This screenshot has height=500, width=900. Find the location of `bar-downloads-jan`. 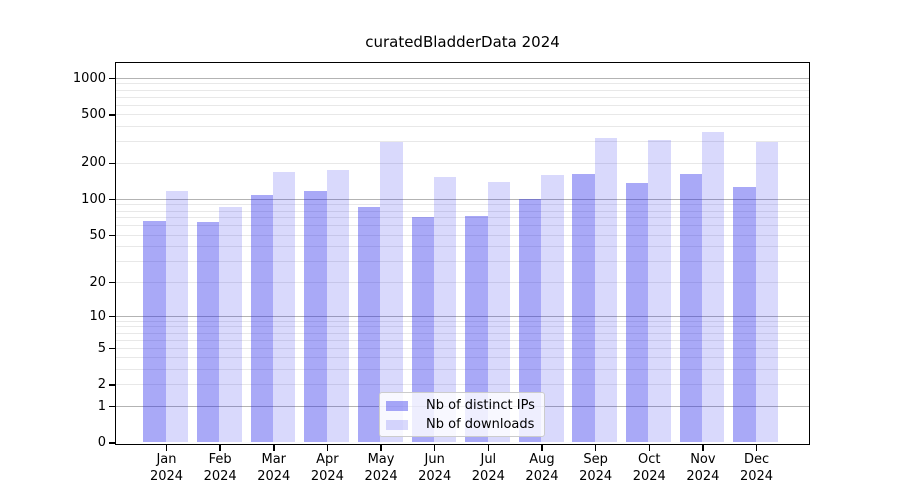

bar-downloads-jan is located at coordinates (177, 316).